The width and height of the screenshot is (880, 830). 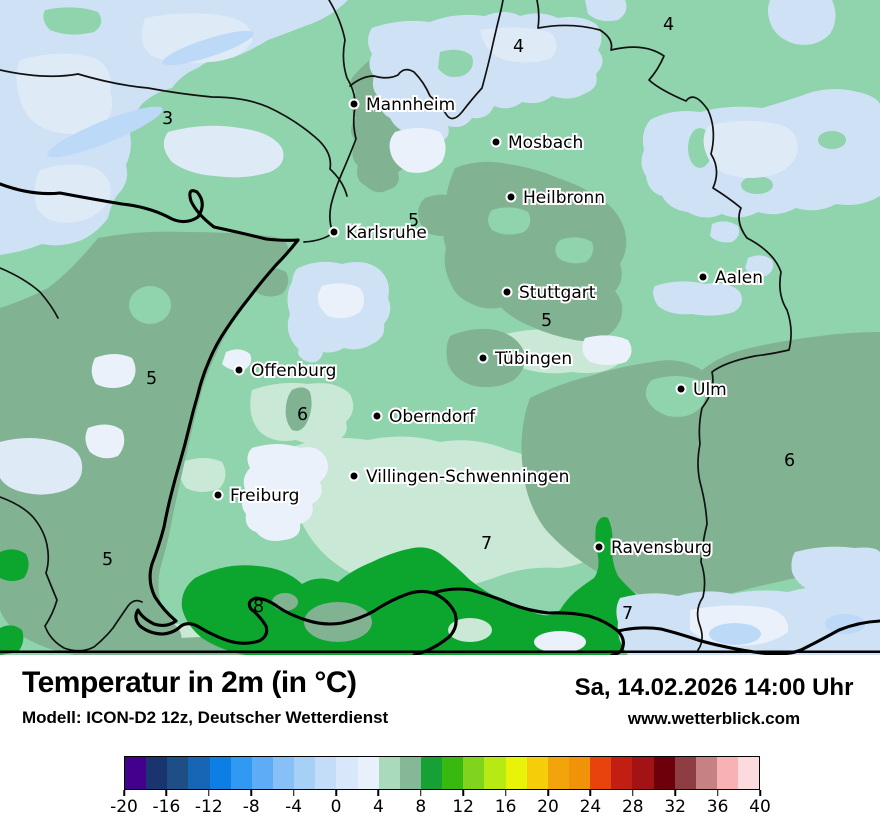 What do you see at coordinates (378, 807) in the screenshot?
I see `colorbar-tick-label: 4` at bounding box center [378, 807].